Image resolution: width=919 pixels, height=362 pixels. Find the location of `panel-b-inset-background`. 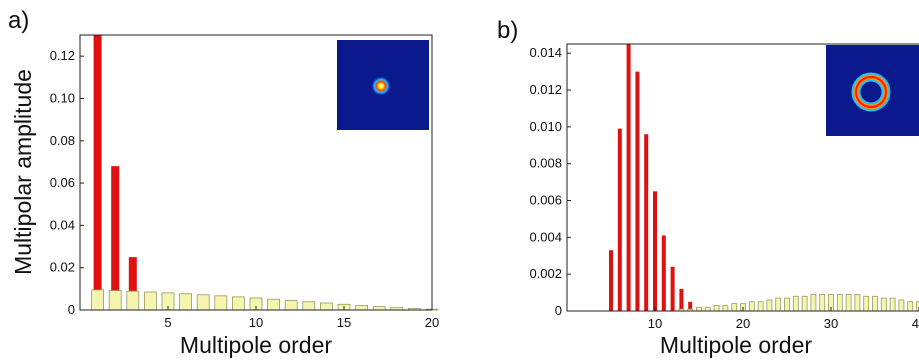

panel-b-inset-background is located at coordinates (872, 90).